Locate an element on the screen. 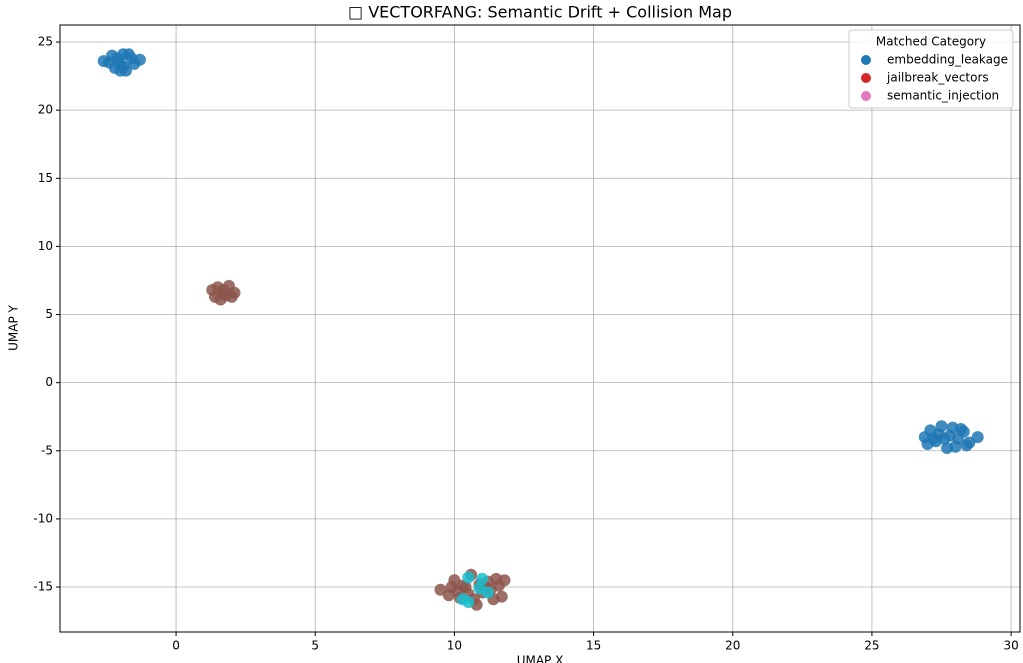  y-tick-label: -15 is located at coordinates (43, 587).